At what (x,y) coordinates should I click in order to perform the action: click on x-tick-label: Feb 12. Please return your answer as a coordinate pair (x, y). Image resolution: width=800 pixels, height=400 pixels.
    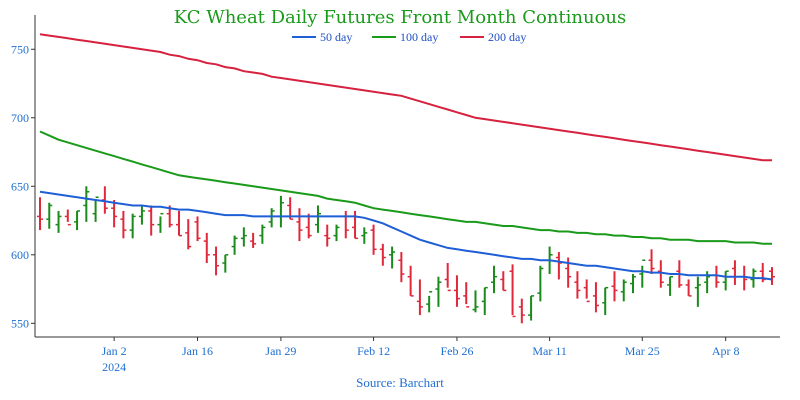
    Looking at the image, I should click on (373, 351).